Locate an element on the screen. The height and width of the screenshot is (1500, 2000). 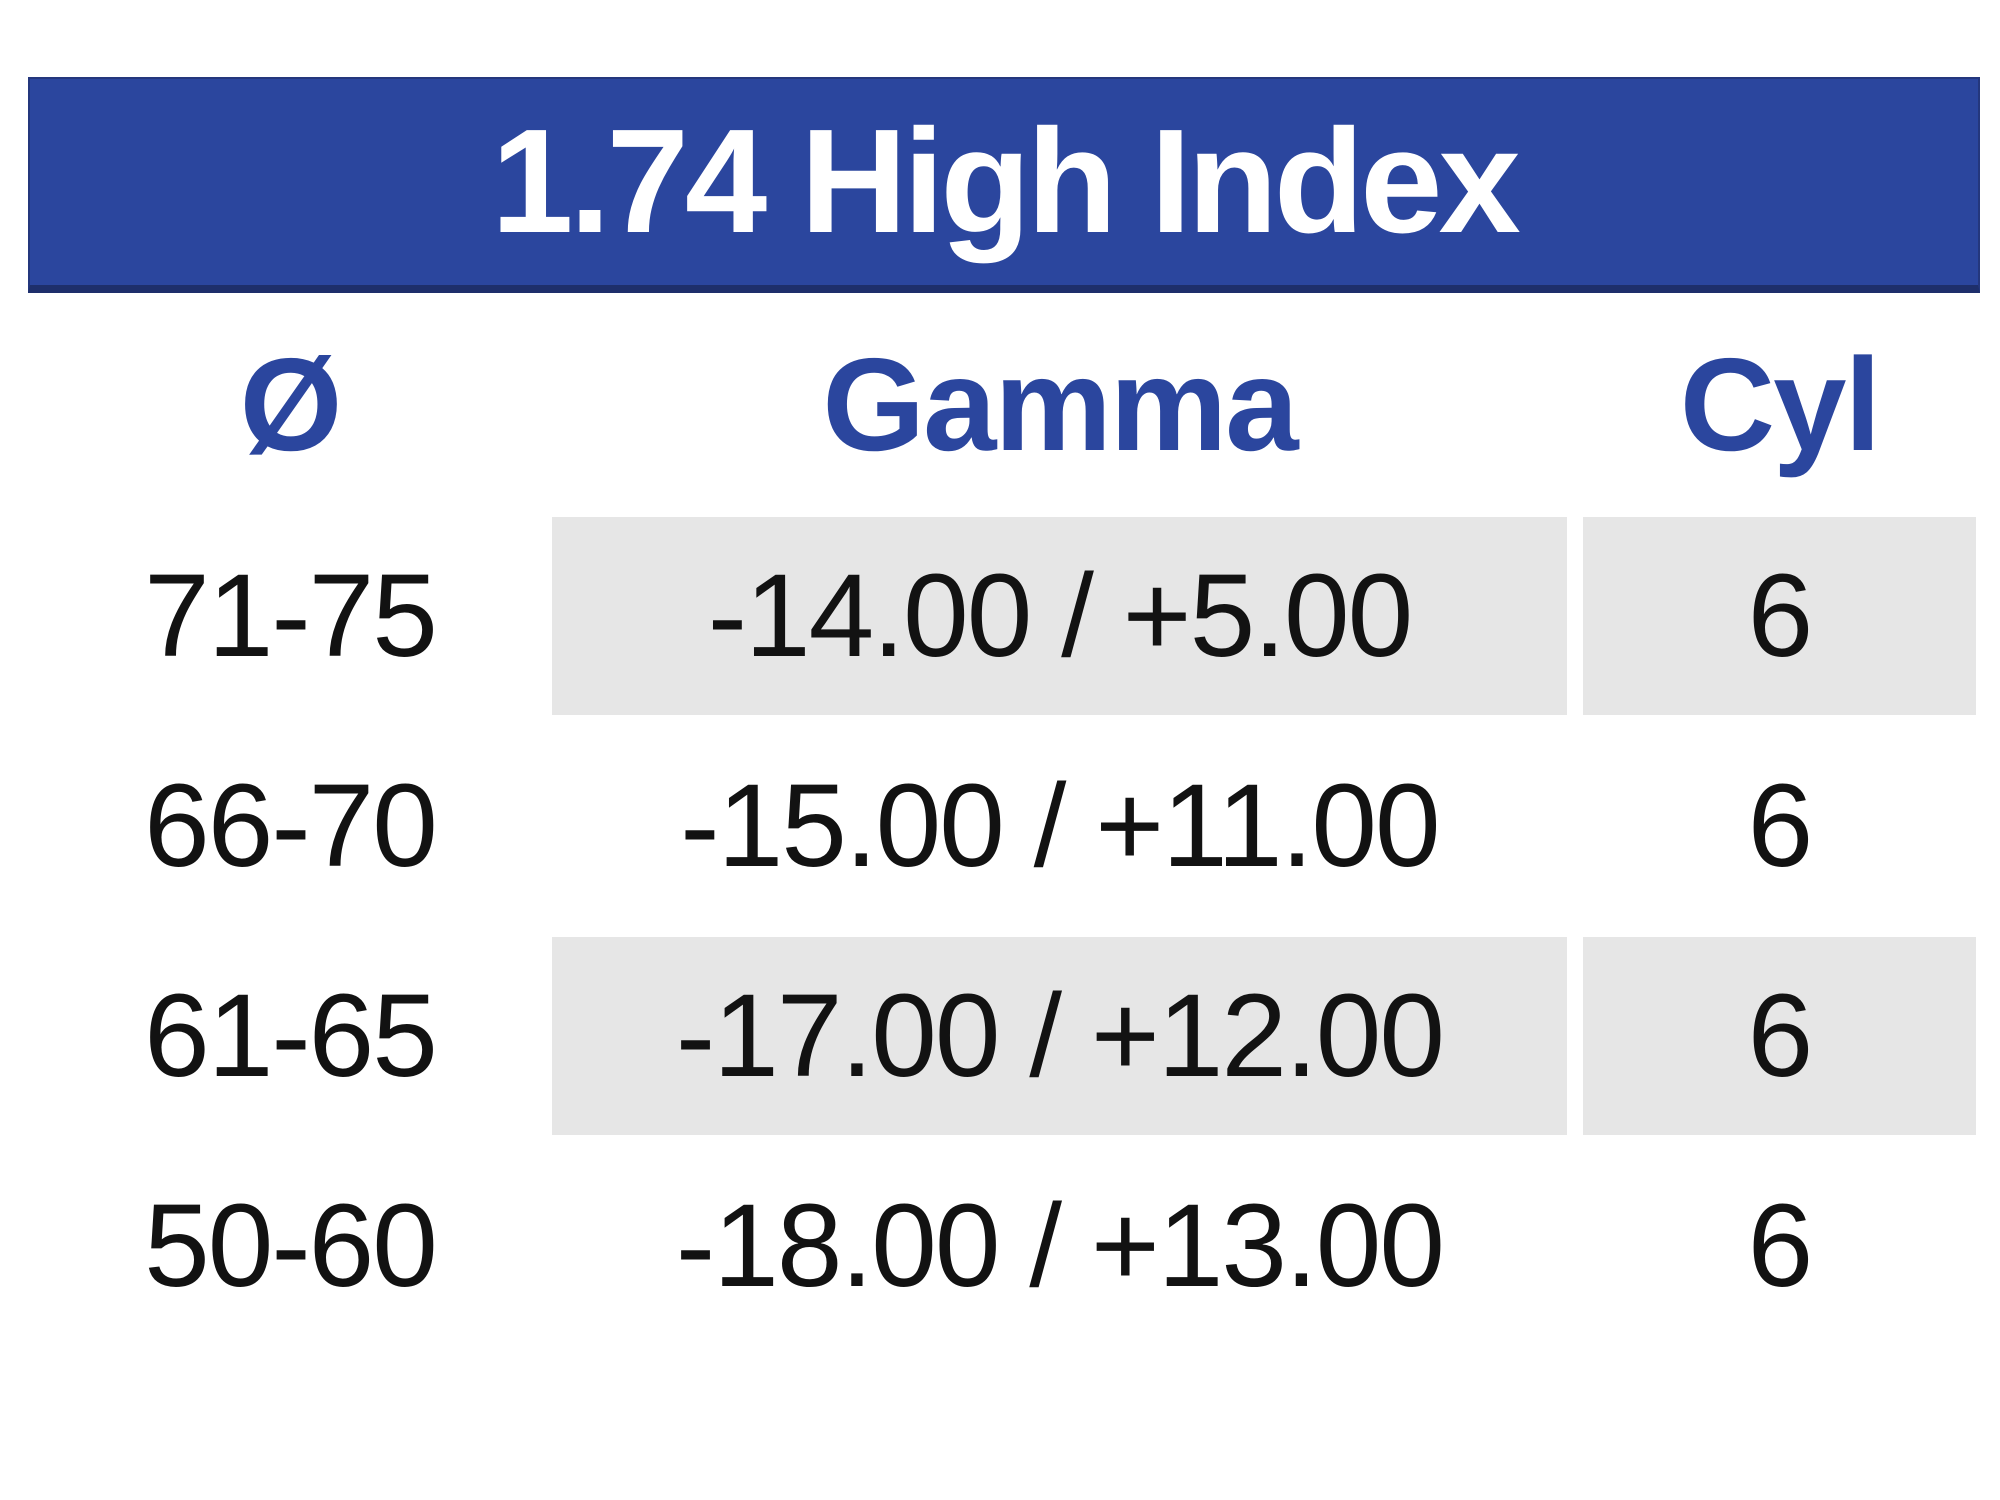
column-header-diameter: Ø is located at coordinates (291, 404).